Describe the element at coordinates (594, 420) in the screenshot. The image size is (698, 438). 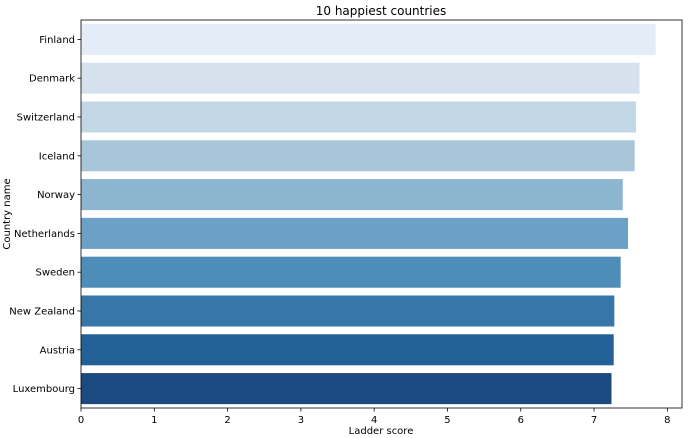
I see `x-tick-label: 7` at that location.